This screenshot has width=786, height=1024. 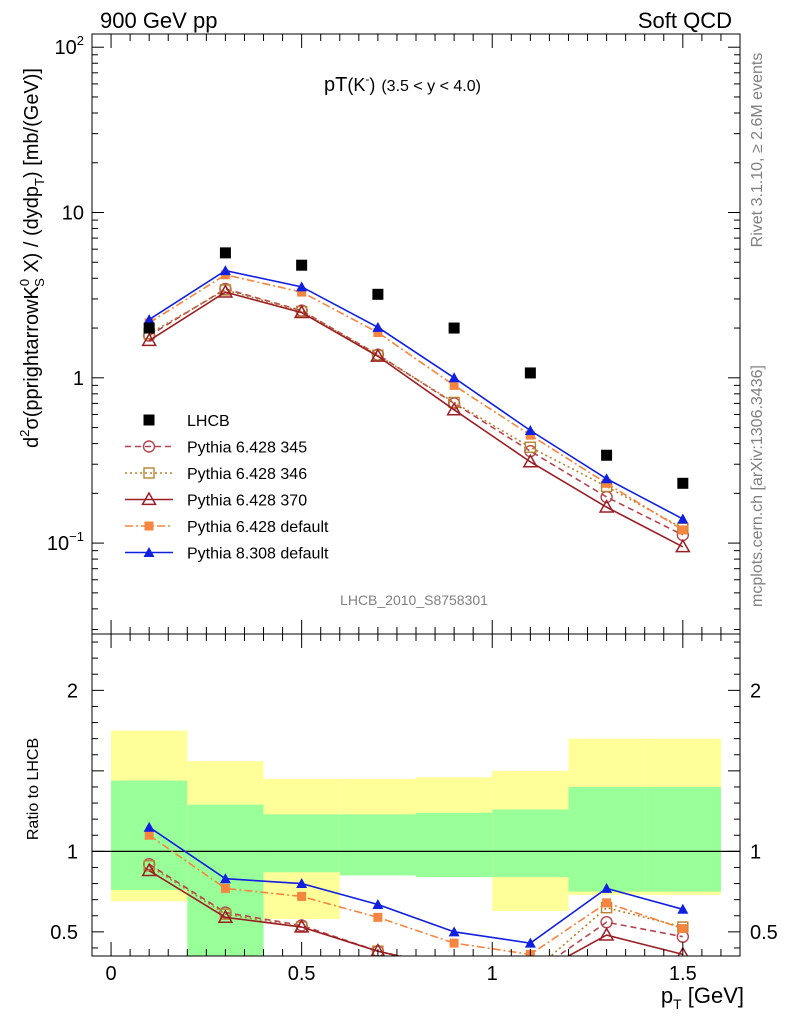 I want to click on ratio-y-axis-label: Ratio to LHCB, so click(x=33, y=789).